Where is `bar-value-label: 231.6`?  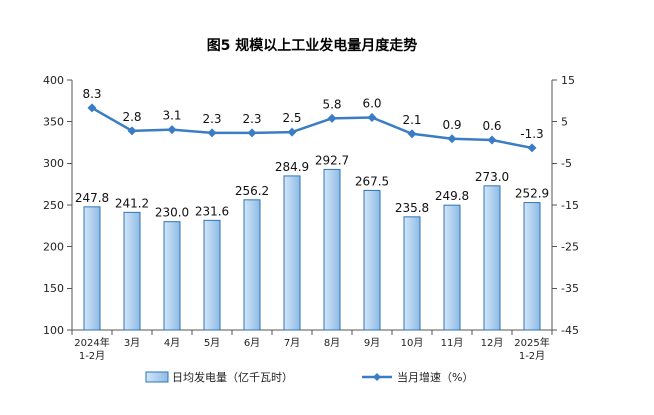 bar-value-label: 231.6 is located at coordinates (212, 211).